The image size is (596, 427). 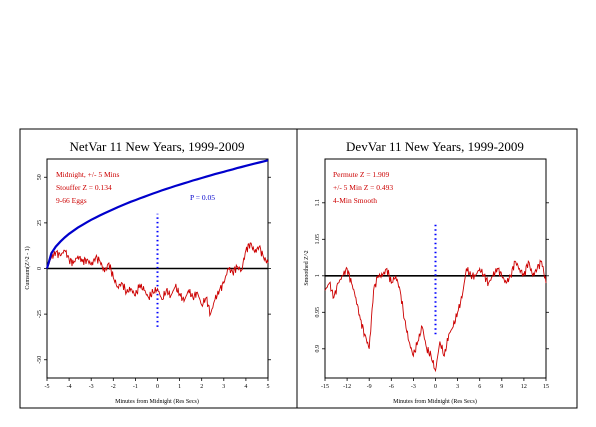 I want to click on devvar-y-tick-labels: 1.1 1.05 1 0.95 0.9, so click(x=318, y=275).